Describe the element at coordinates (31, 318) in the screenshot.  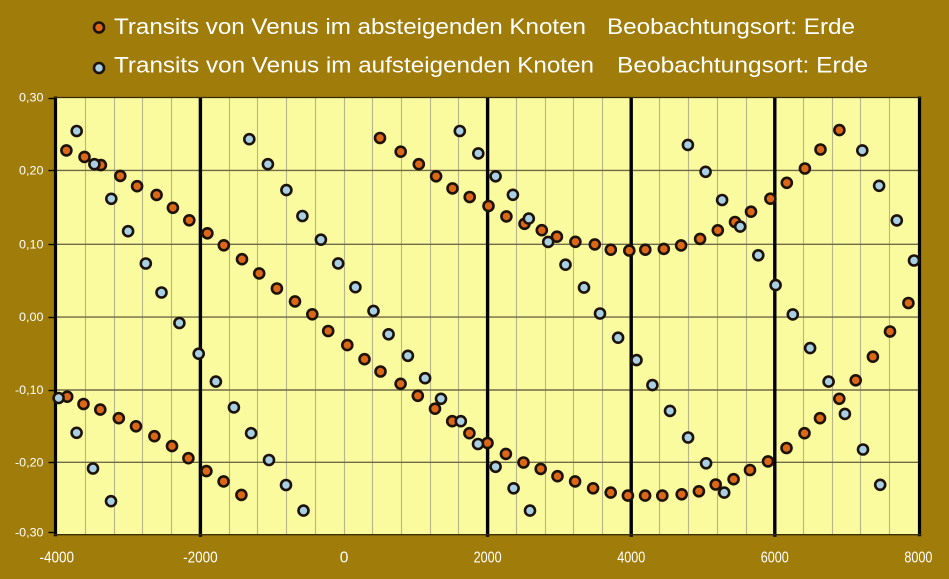
I see `svg-text: 0,00` at that location.